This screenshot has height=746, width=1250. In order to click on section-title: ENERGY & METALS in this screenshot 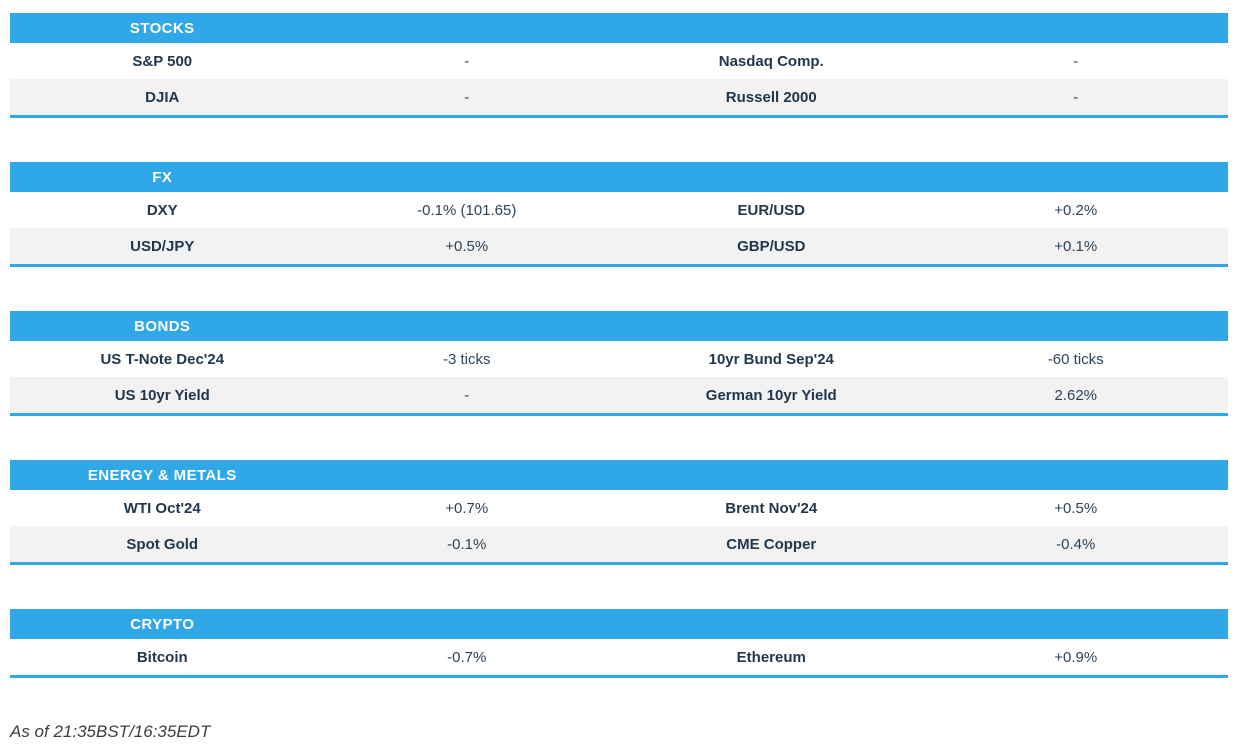, I will do `click(162, 475)`.